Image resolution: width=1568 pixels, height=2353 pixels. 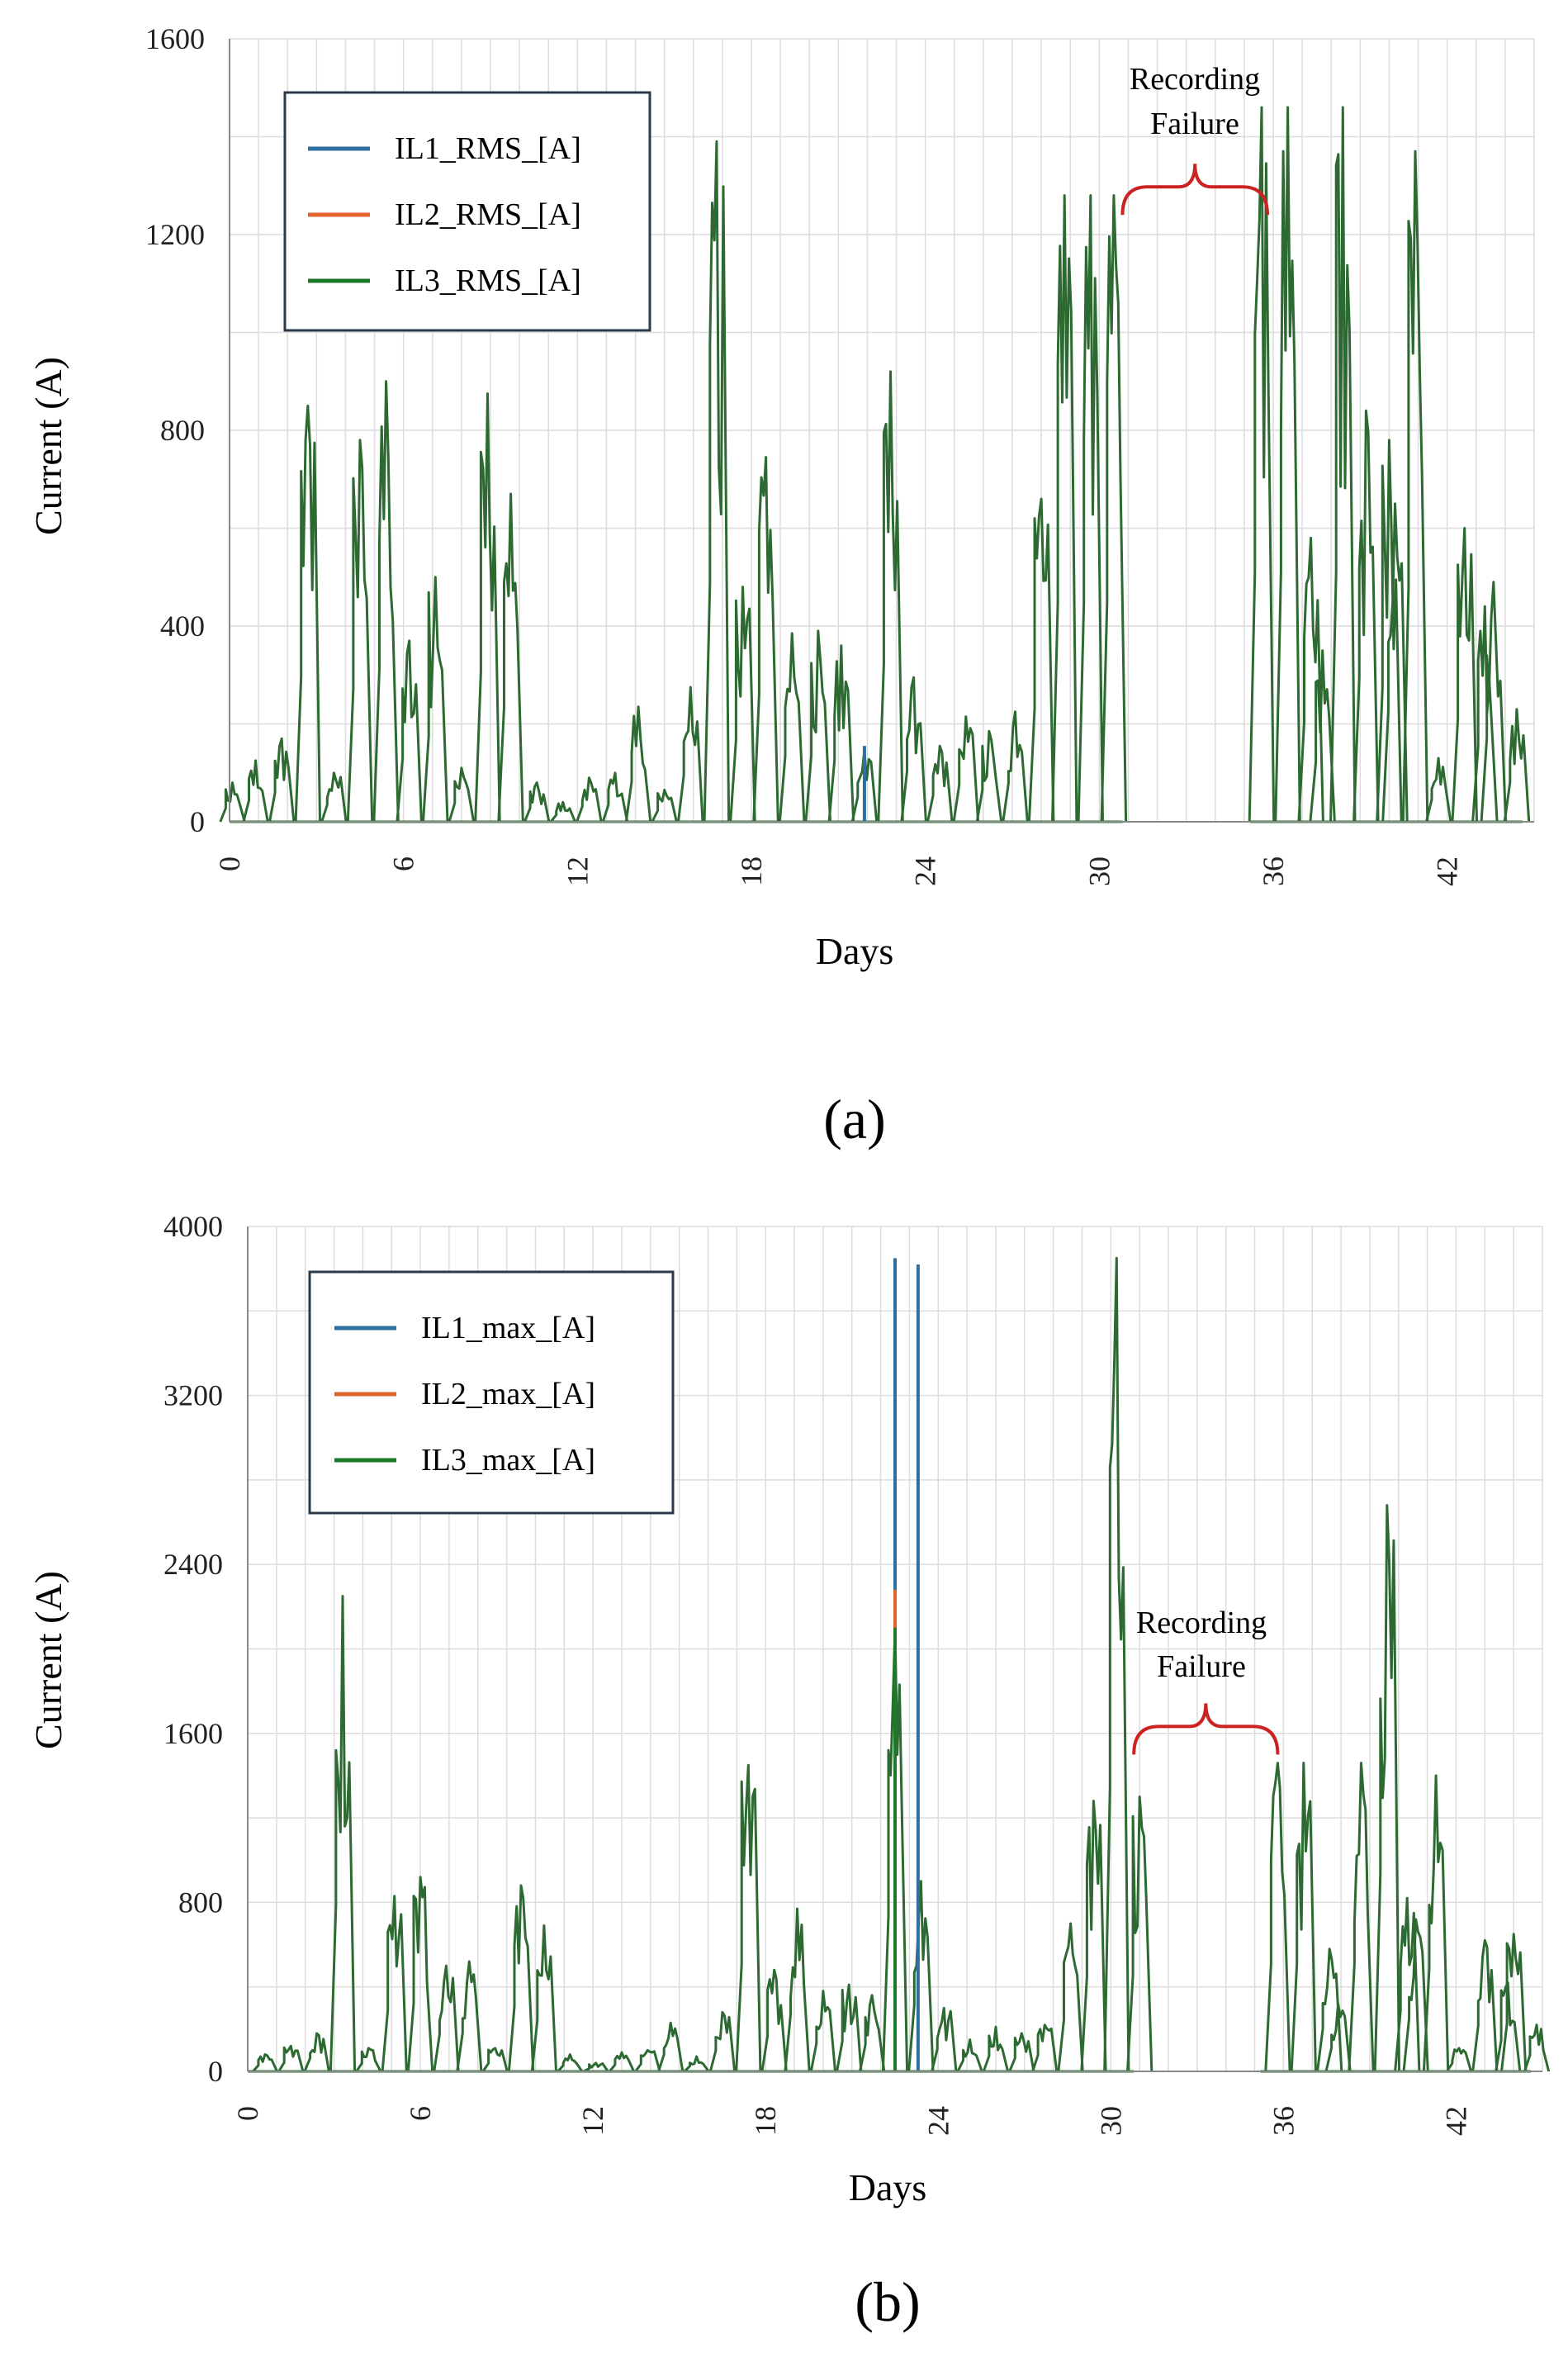 I want to click on x-tick-label-a: 12, so click(x=577, y=871).